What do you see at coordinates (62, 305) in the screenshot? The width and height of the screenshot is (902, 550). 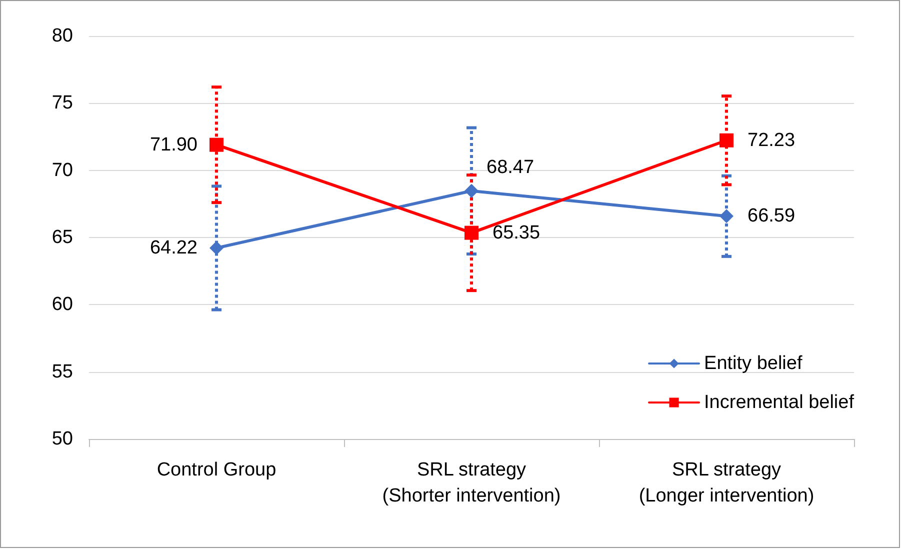 I see `y-tick-label: 60` at bounding box center [62, 305].